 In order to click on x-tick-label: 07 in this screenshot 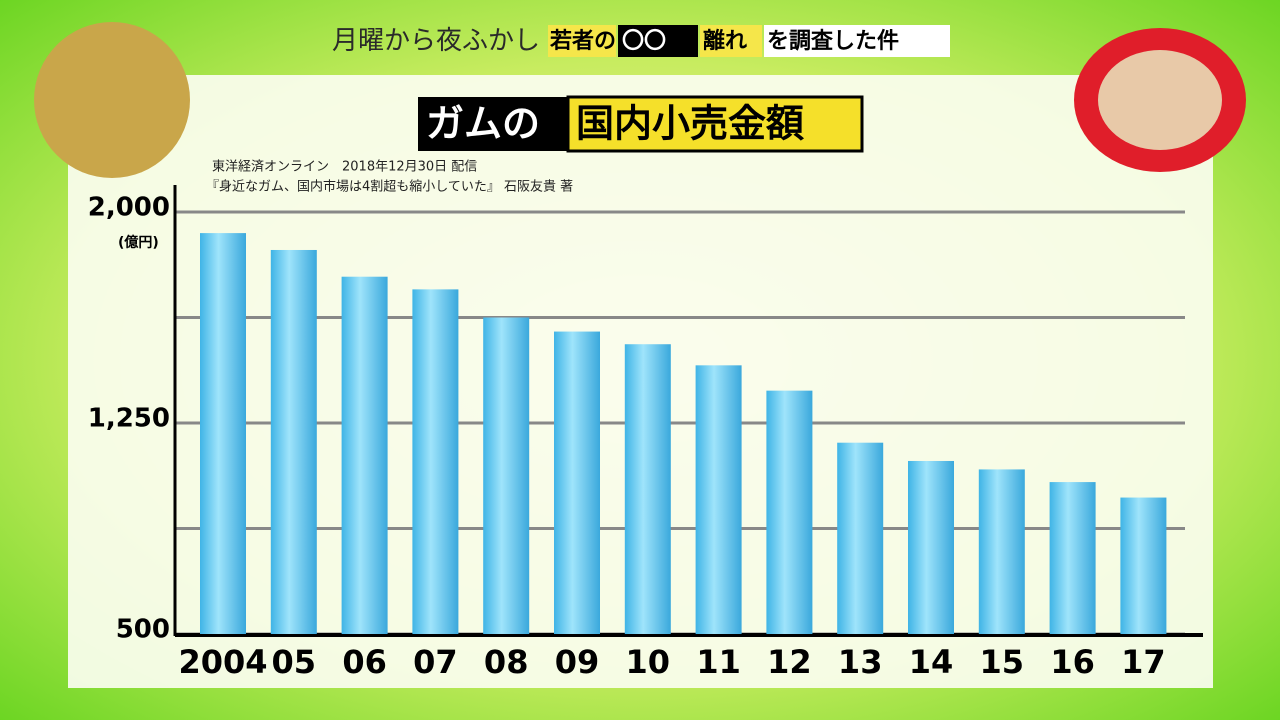, I will do `click(435, 662)`.